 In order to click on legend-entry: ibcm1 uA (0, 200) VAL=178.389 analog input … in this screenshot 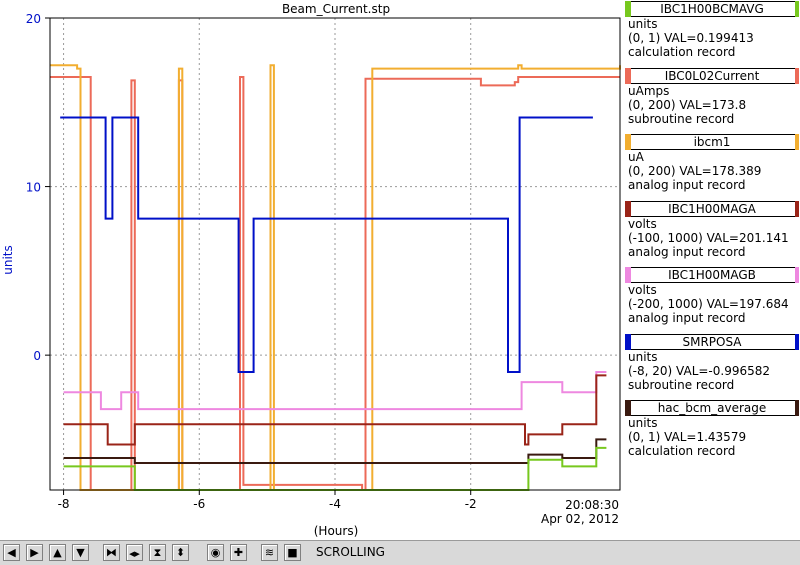, I will do `click(712, 163)`.